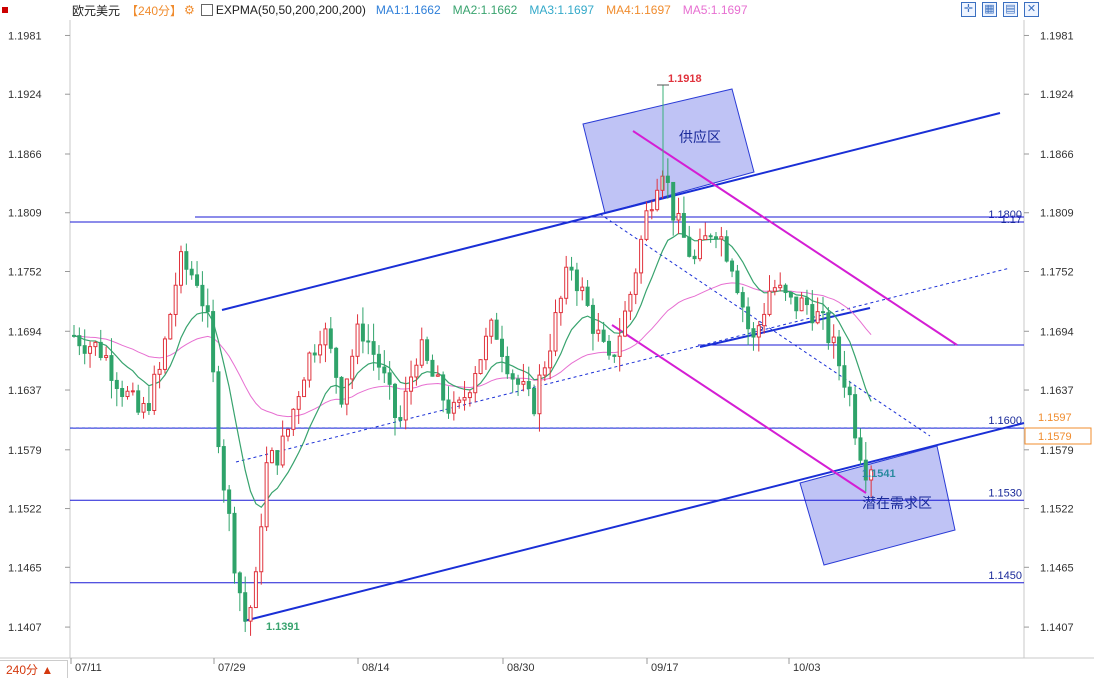 Image resolution: width=1094 pixels, height=679 pixels. Describe the element at coordinates (1031, 9) in the screenshot. I see `close-icon: ✕` at that location.